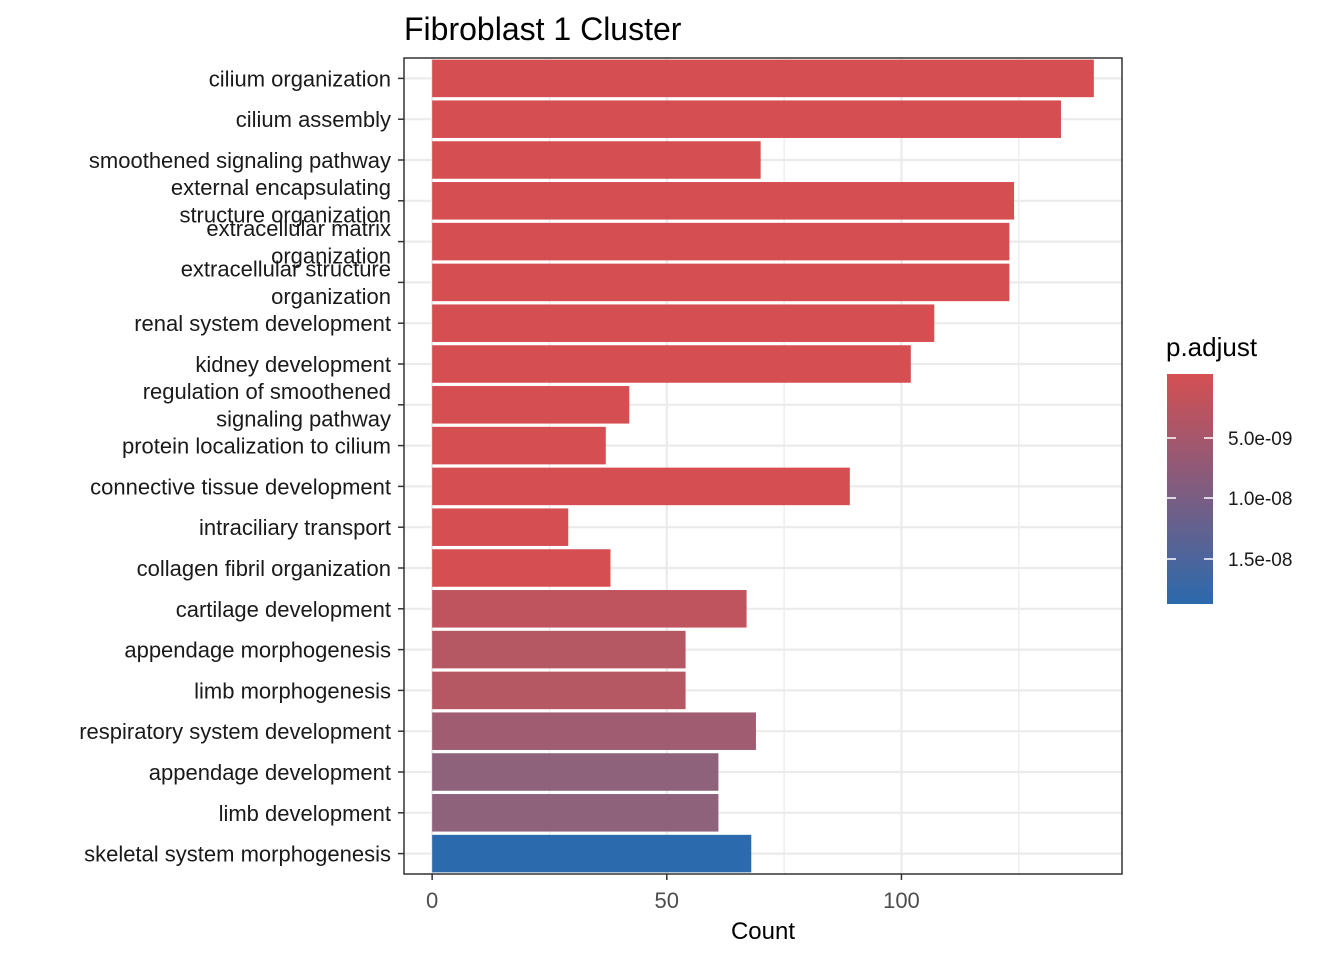  Describe the element at coordinates (1260, 560) in the screenshot. I see `legend-tick-label: 1.5e-08` at that location.